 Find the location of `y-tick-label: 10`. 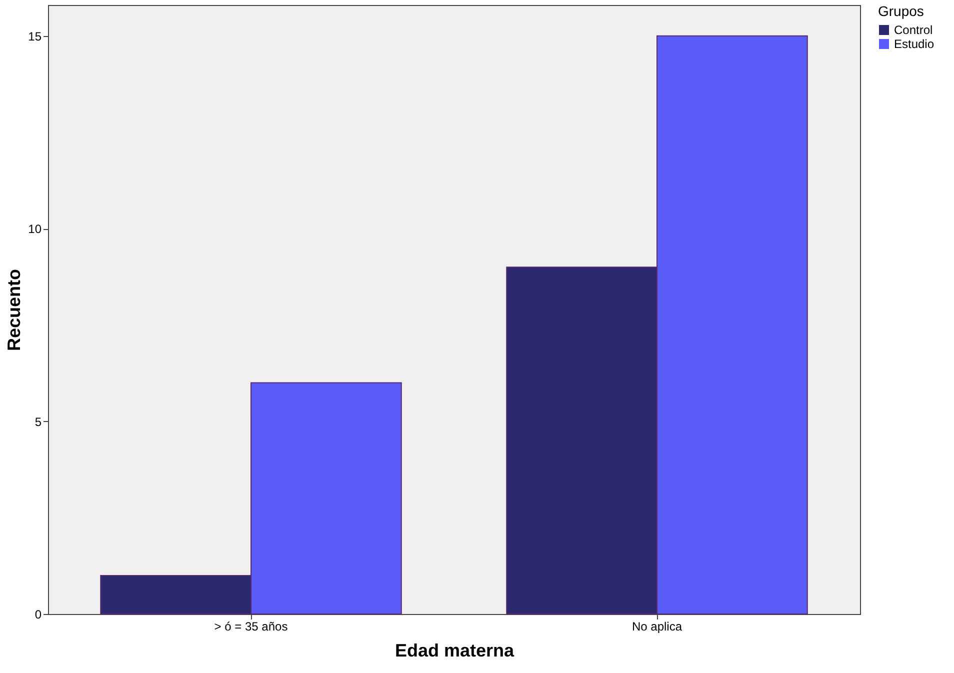

y-tick-label: 10 is located at coordinates (35, 229).